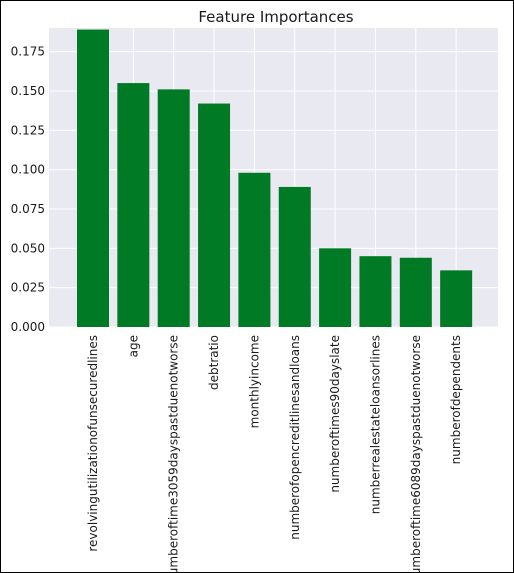 The image size is (514, 573). What do you see at coordinates (28, 327) in the screenshot?
I see `y-tick-label: 0.000` at bounding box center [28, 327].